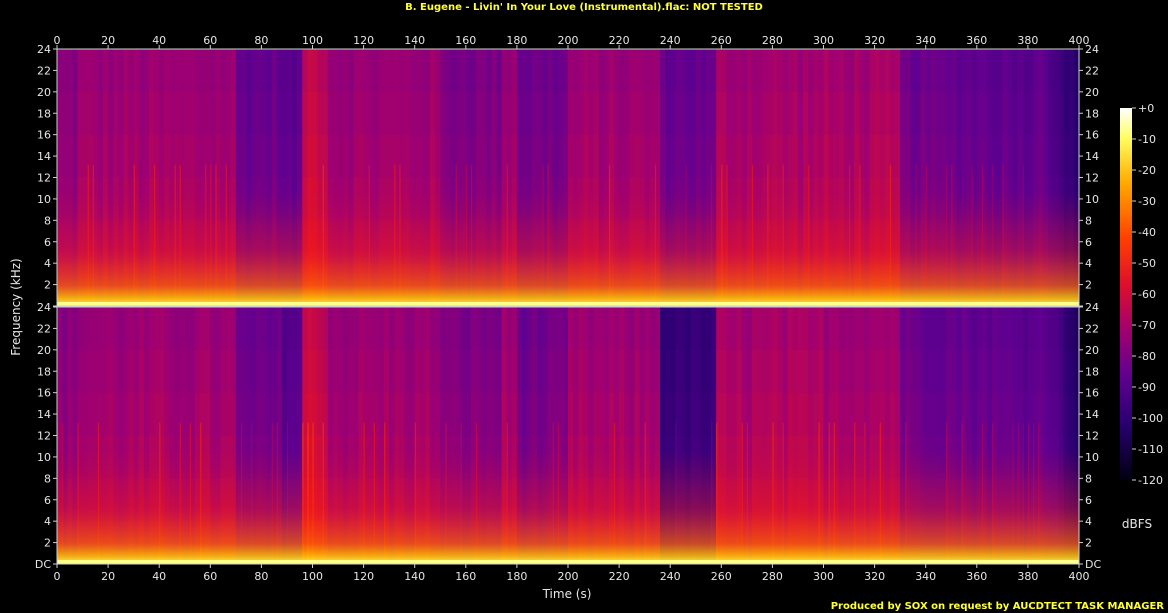  I want to click on y-tick-label: DC, so click(43, 564).